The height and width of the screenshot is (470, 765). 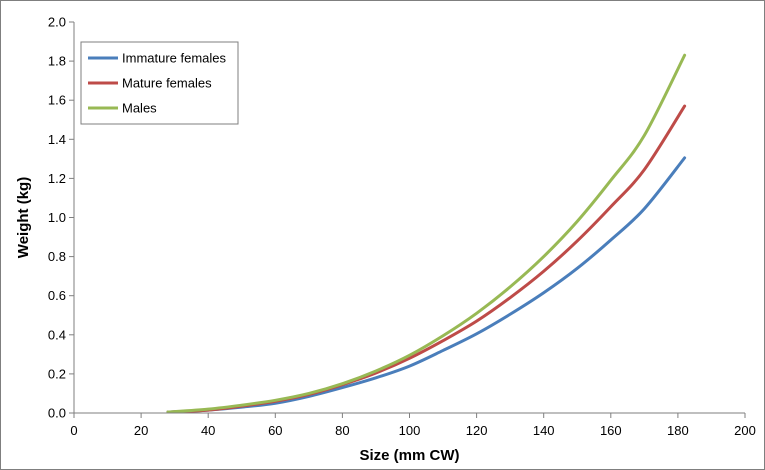 What do you see at coordinates (174, 58) in the screenshot?
I see `legend-label: Immature females` at bounding box center [174, 58].